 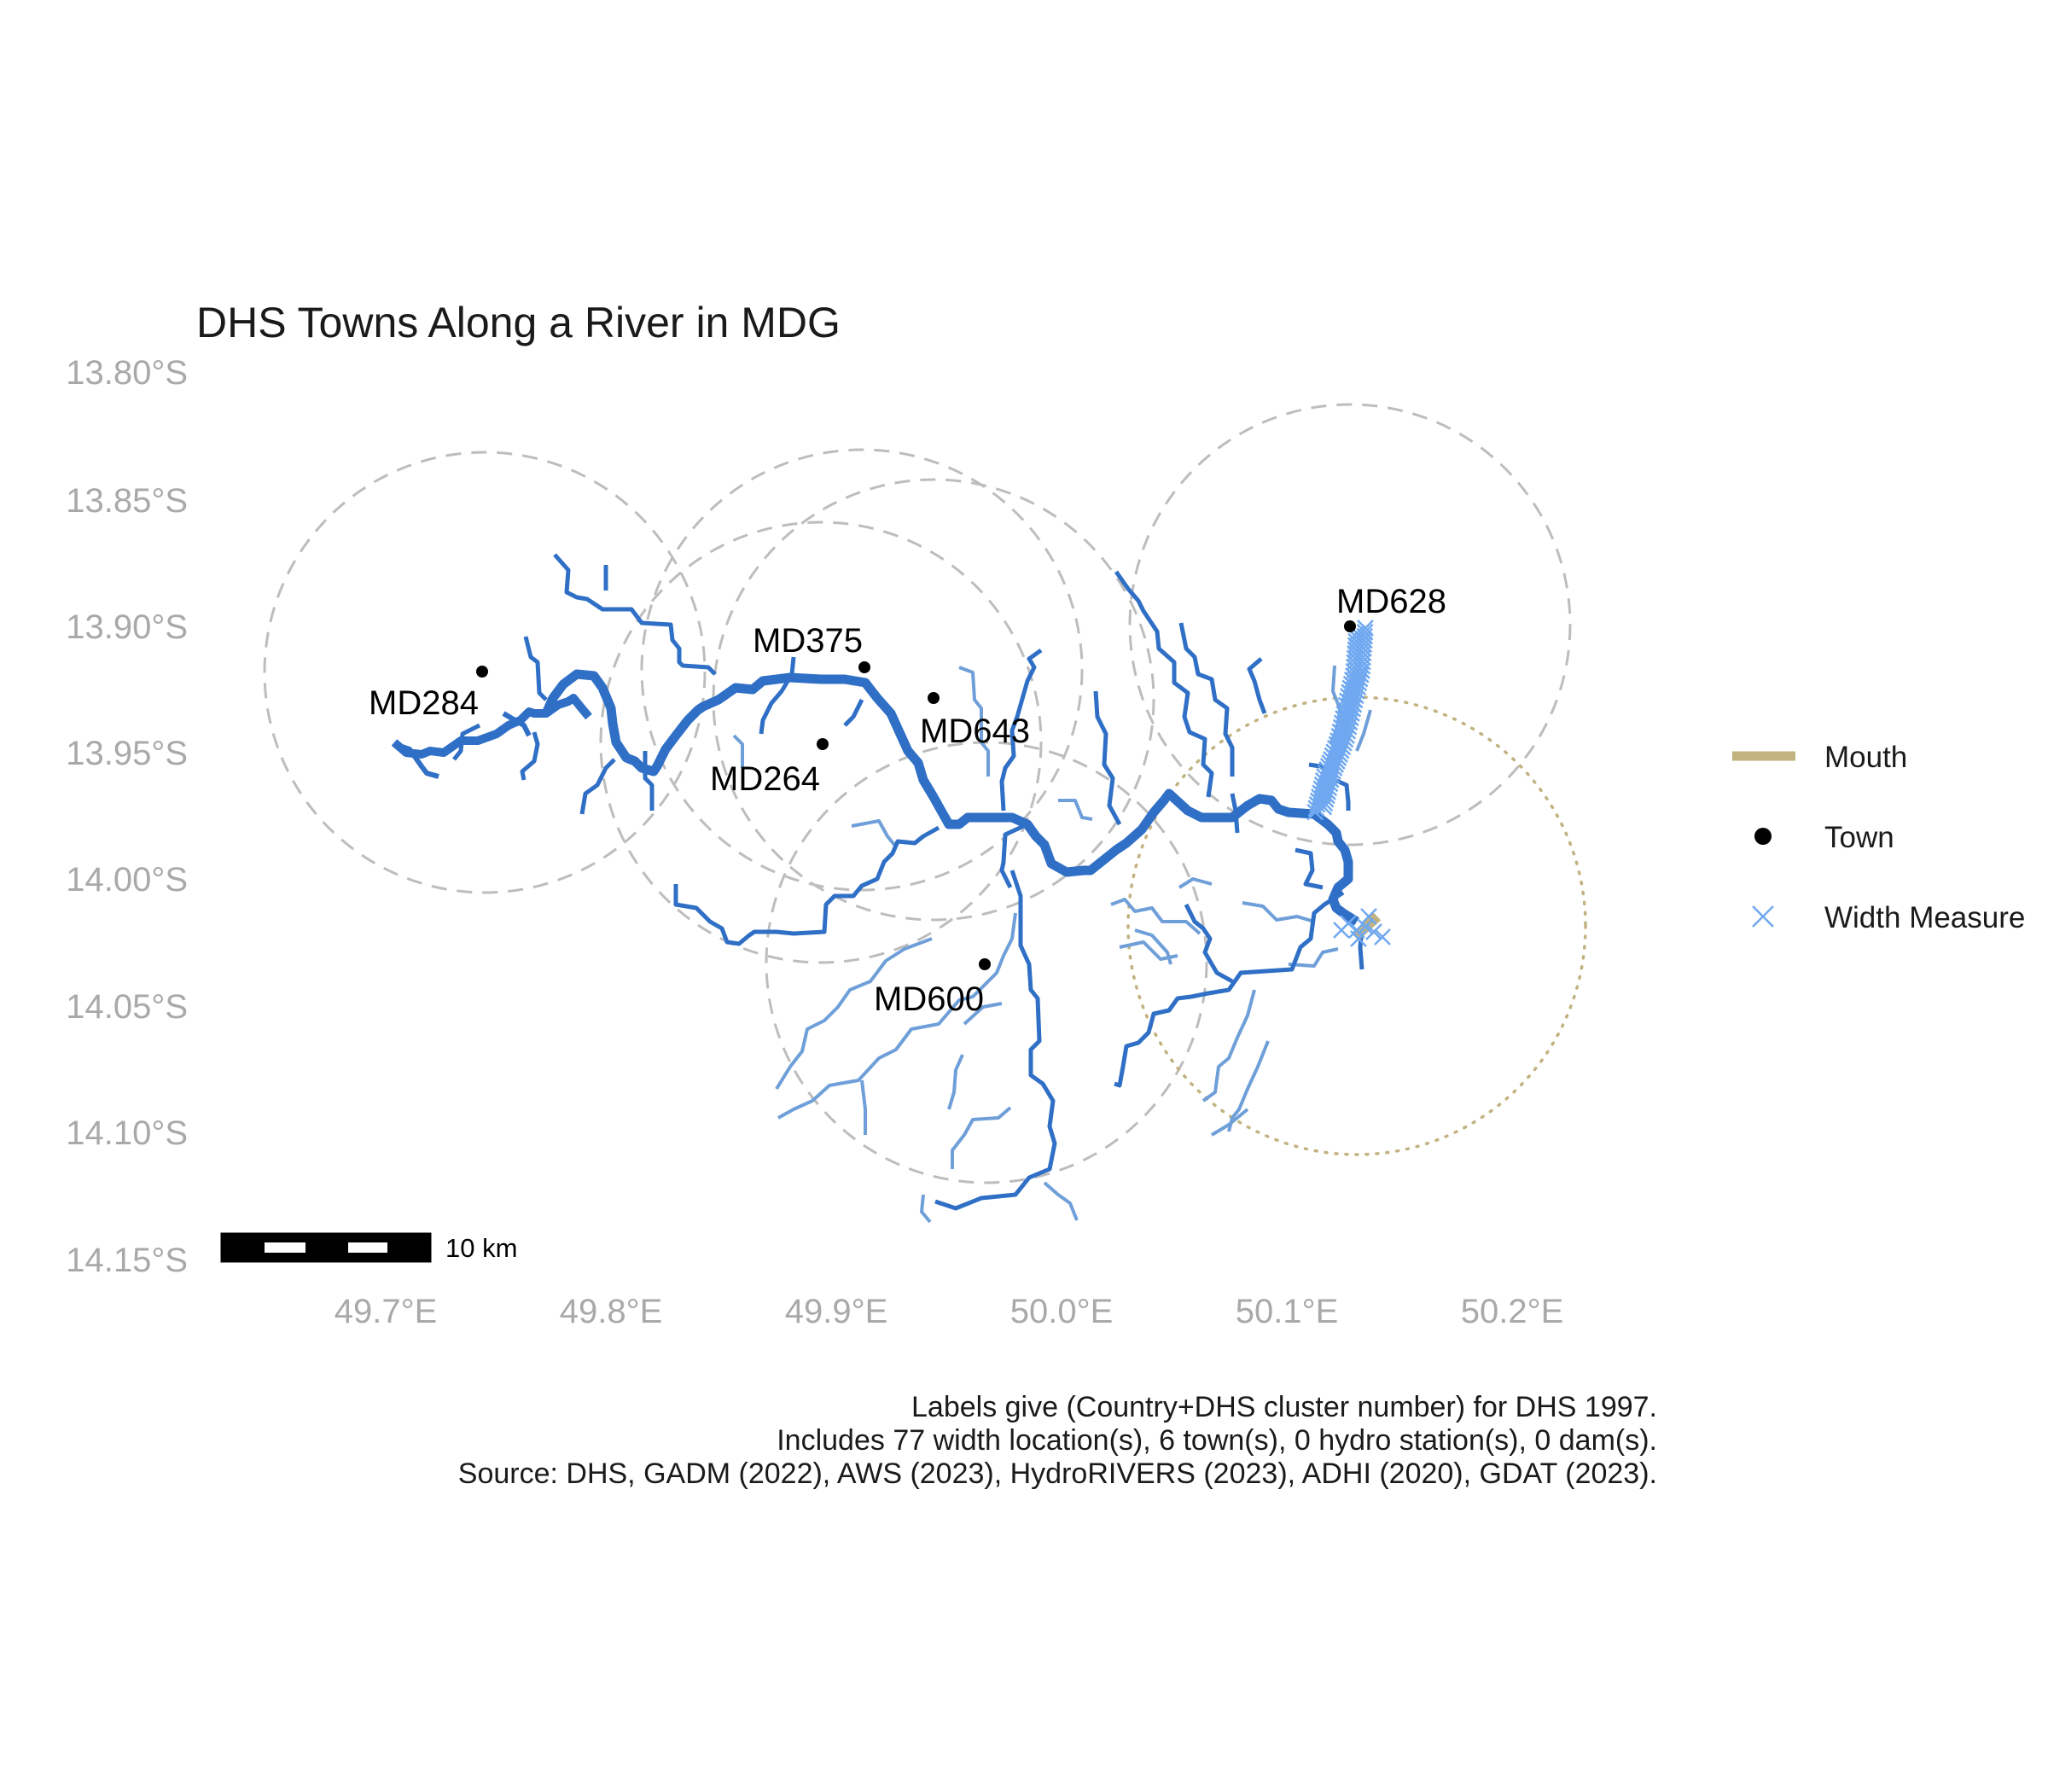 What do you see at coordinates (127, 753) in the screenshot?
I see `y-tick-label: 13.95°S` at bounding box center [127, 753].